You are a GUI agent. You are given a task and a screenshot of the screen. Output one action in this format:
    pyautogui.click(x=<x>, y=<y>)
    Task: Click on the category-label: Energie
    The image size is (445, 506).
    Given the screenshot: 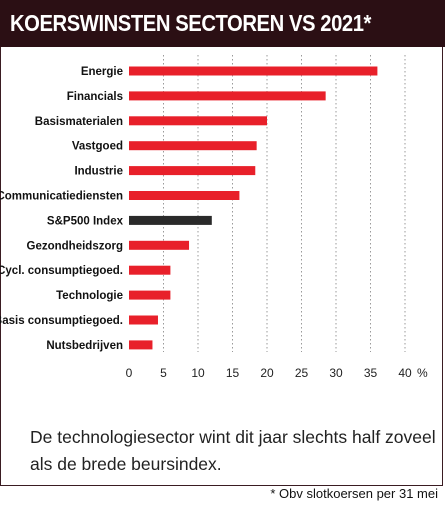 What is the action you would take?
    pyautogui.click(x=102, y=72)
    